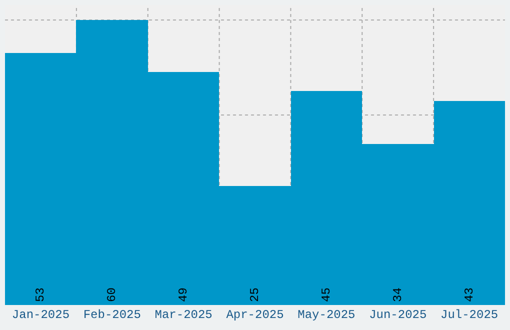 The image size is (510, 330). Describe the element at coordinates (183, 295) in the screenshot. I see `data-label: 49` at that location.